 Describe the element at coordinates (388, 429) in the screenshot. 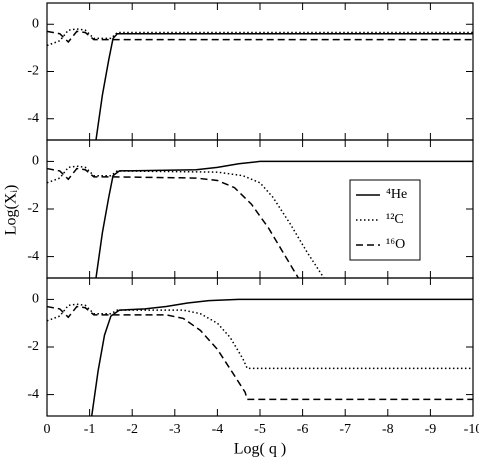

I see `x-tick-label: -8` at that location.